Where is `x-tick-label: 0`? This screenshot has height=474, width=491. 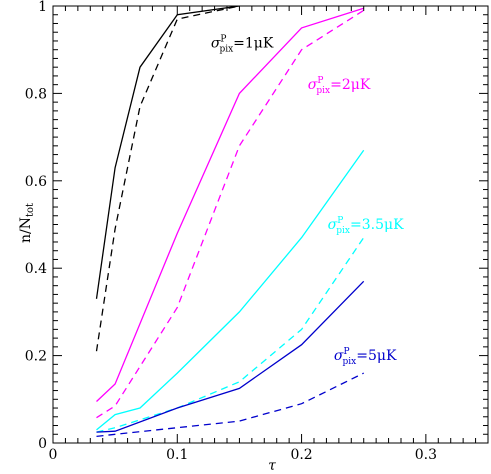
x-tick-label: 0 is located at coordinates (53, 455).